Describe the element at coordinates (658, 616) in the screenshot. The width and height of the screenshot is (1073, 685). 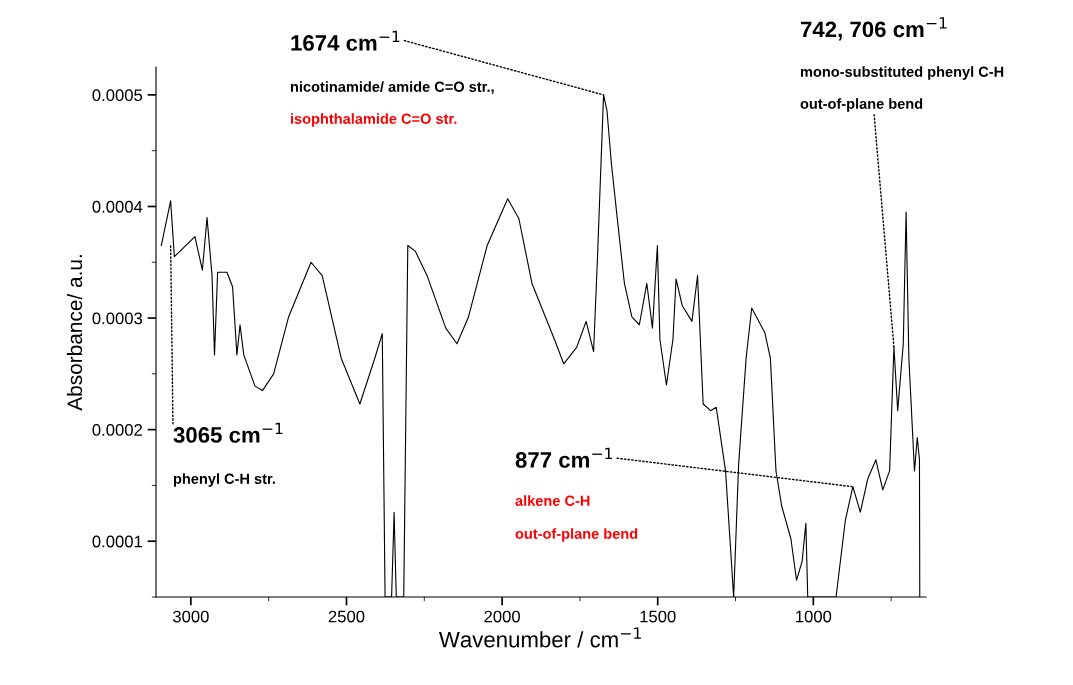
I see `x-tick-label: 1500` at that location.